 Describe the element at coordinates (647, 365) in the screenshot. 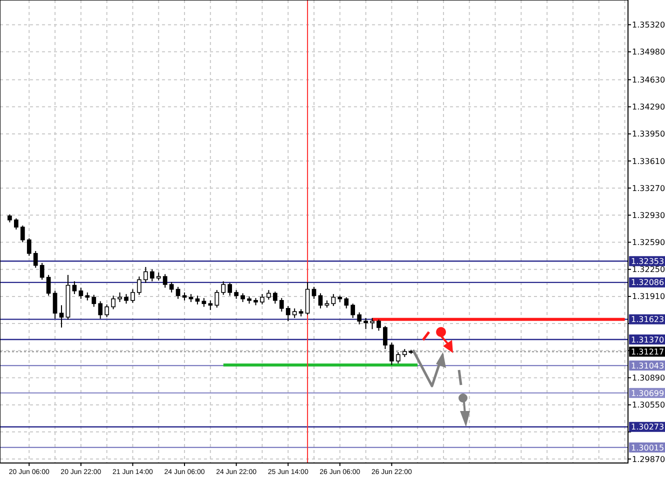

I see `ref-line-label: 1.31043` at that location.